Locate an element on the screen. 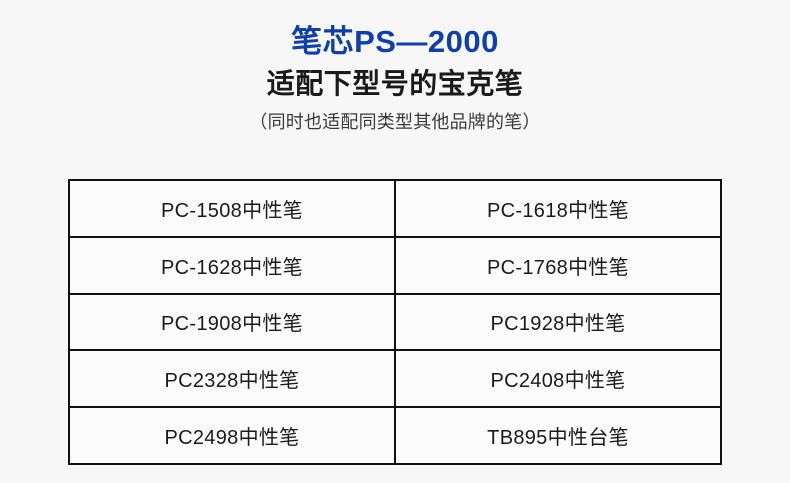 The image size is (790, 483). model-cell: PC-1508中性笔 is located at coordinates (232, 208).